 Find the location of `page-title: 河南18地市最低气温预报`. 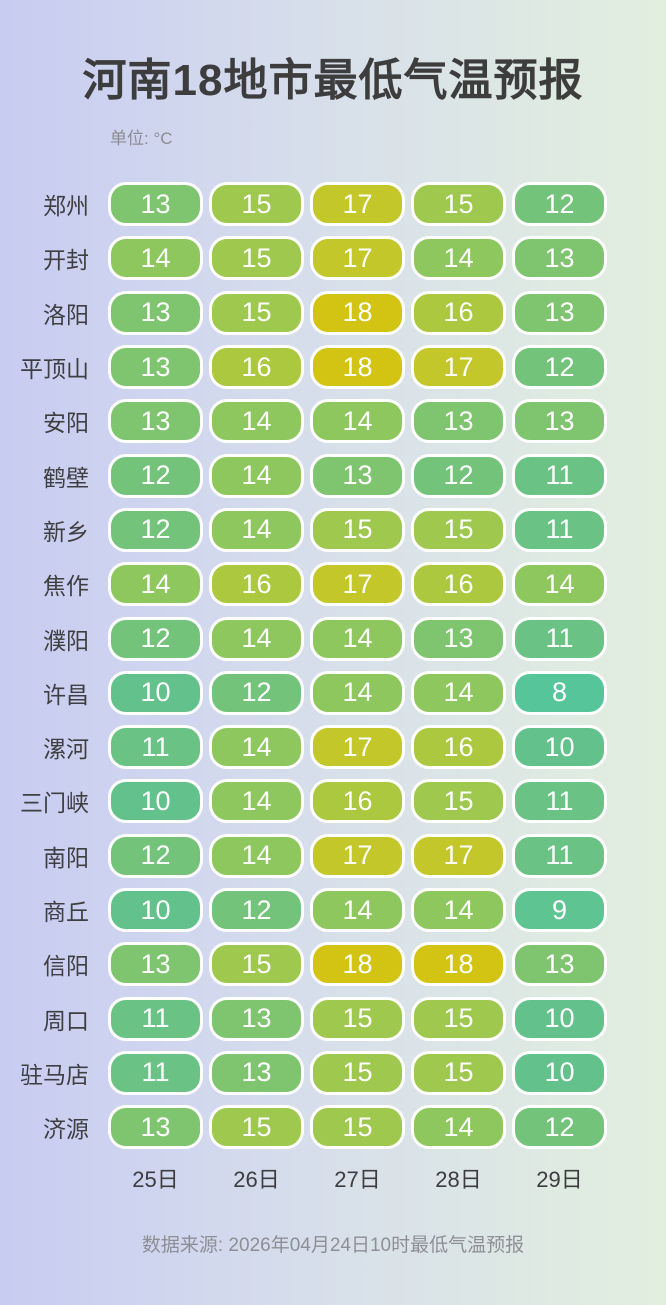

page-title: 河南18地市最低气温预报 is located at coordinates (333, 80).